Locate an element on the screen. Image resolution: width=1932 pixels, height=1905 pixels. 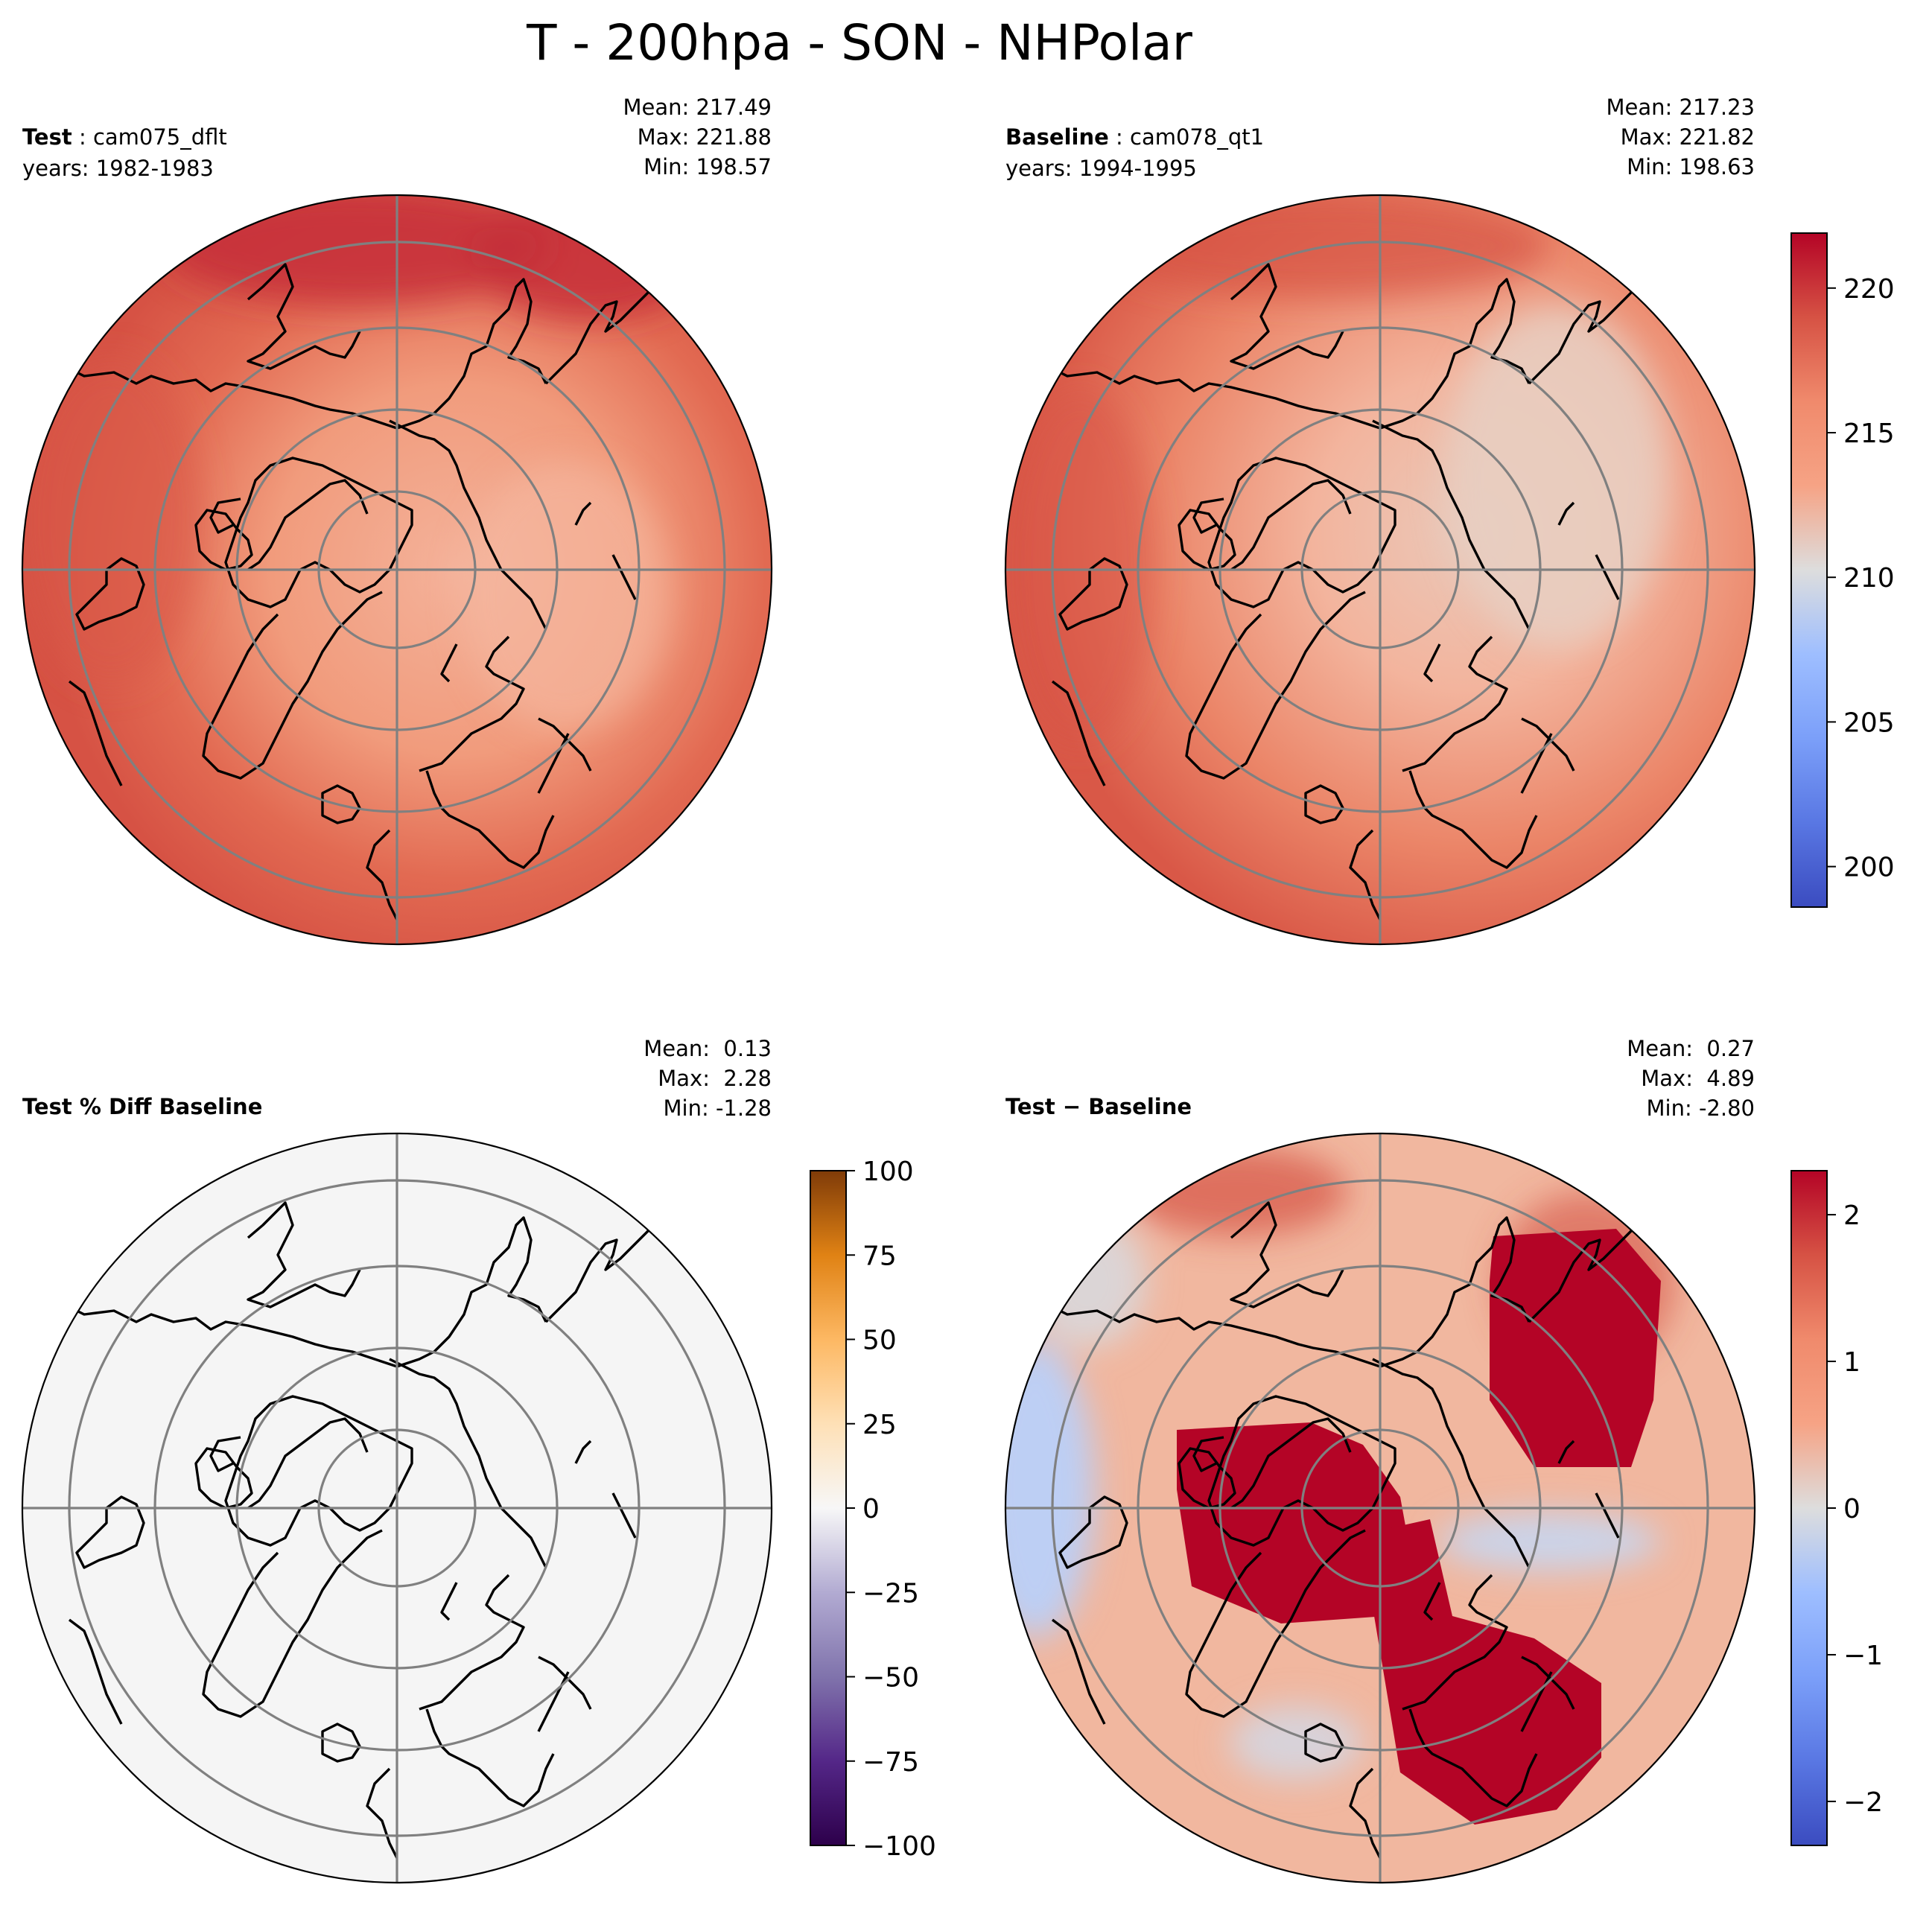
colorbar-pctdiff-tick-label: −75 is located at coordinates (890, 1762).